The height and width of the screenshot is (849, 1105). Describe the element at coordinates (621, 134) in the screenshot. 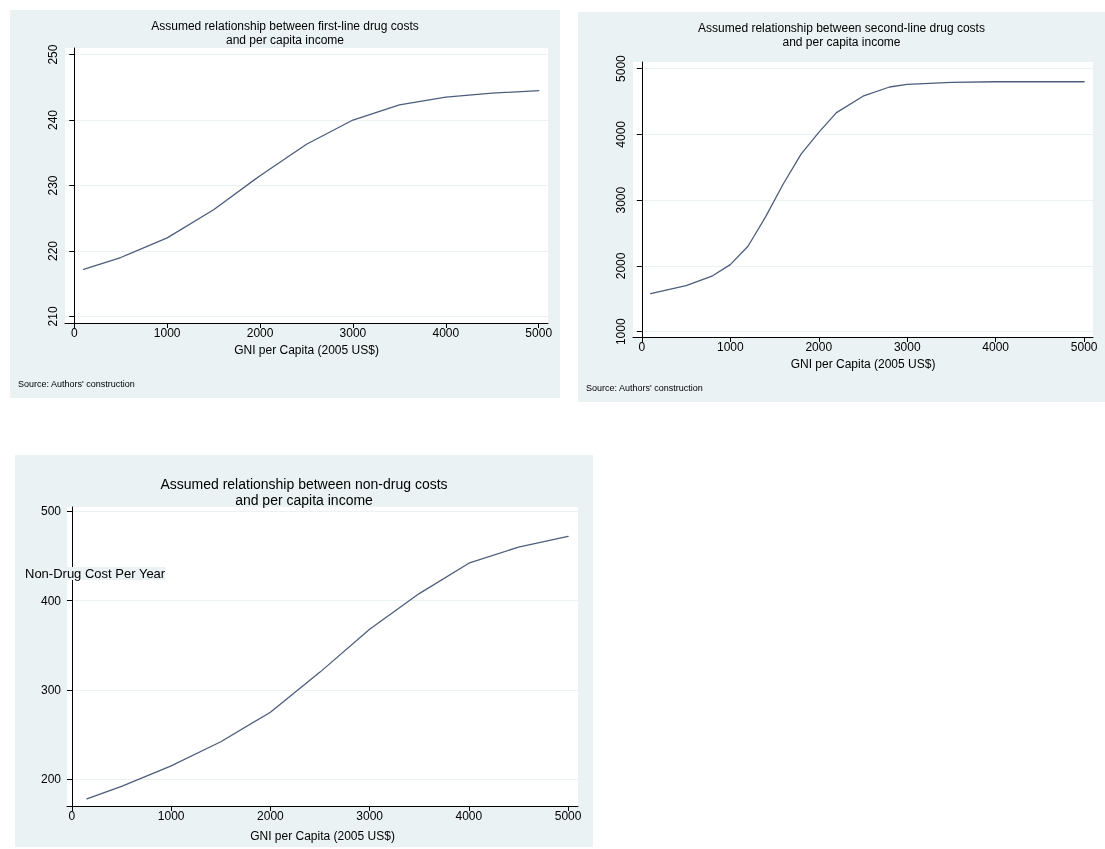

I see `y-tick-label: 4000` at that location.